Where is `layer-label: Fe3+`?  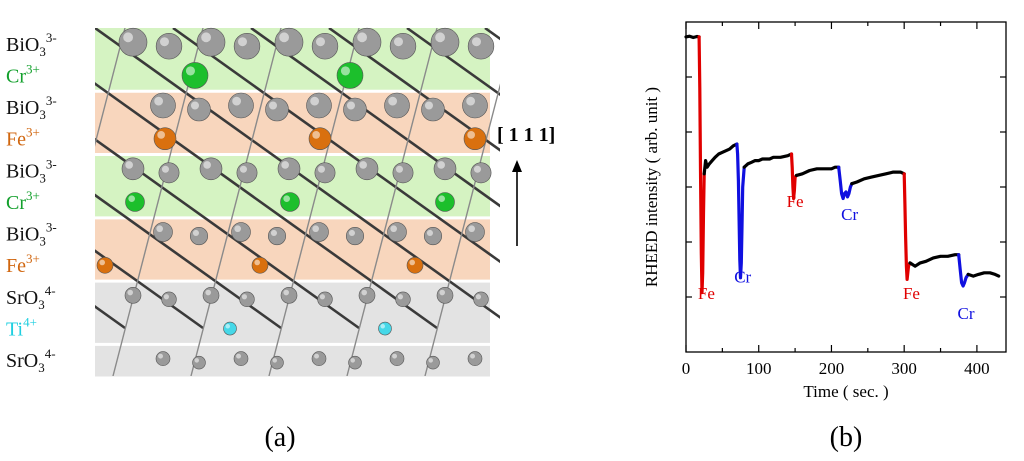
layer-label: Fe3+ is located at coordinates (23, 138).